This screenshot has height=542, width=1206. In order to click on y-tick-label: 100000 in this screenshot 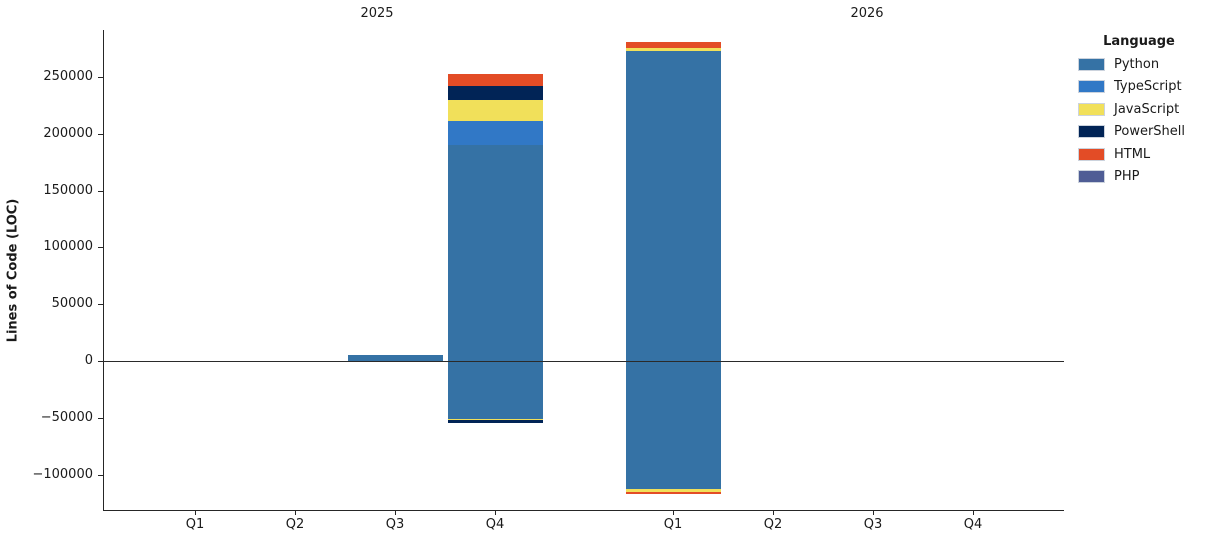, I will do `click(68, 247)`.